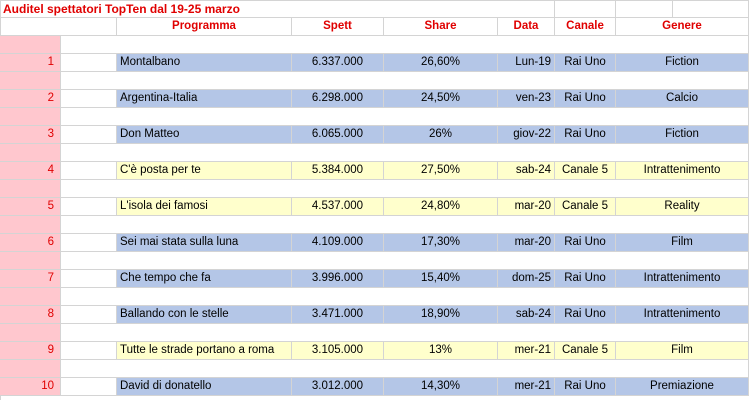 This screenshot has height=400, width=749. What do you see at coordinates (441, 207) in the screenshot?
I see `share-cell: 24,80%` at bounding box center [441, 207].